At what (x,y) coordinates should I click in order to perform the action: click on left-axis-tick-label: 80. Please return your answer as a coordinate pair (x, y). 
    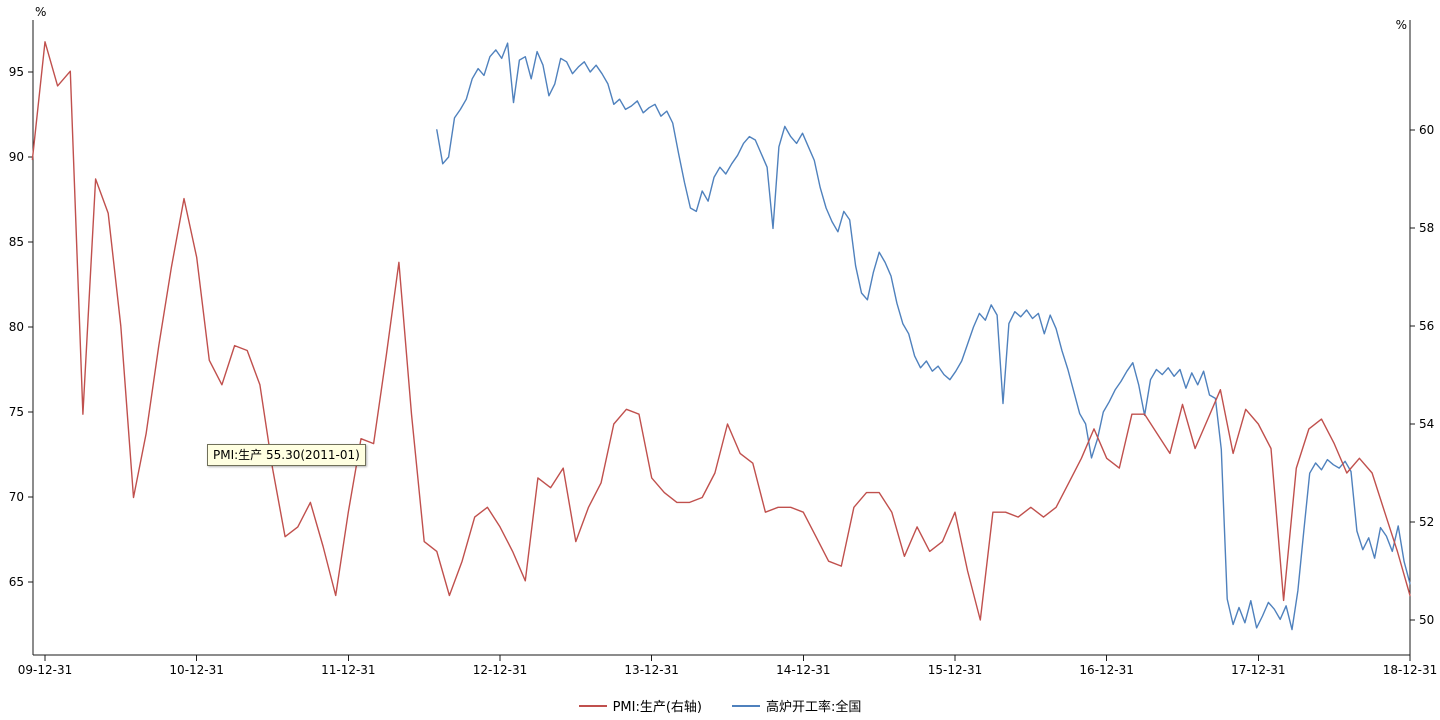
    Looking at the image, I should click on (16, 327).